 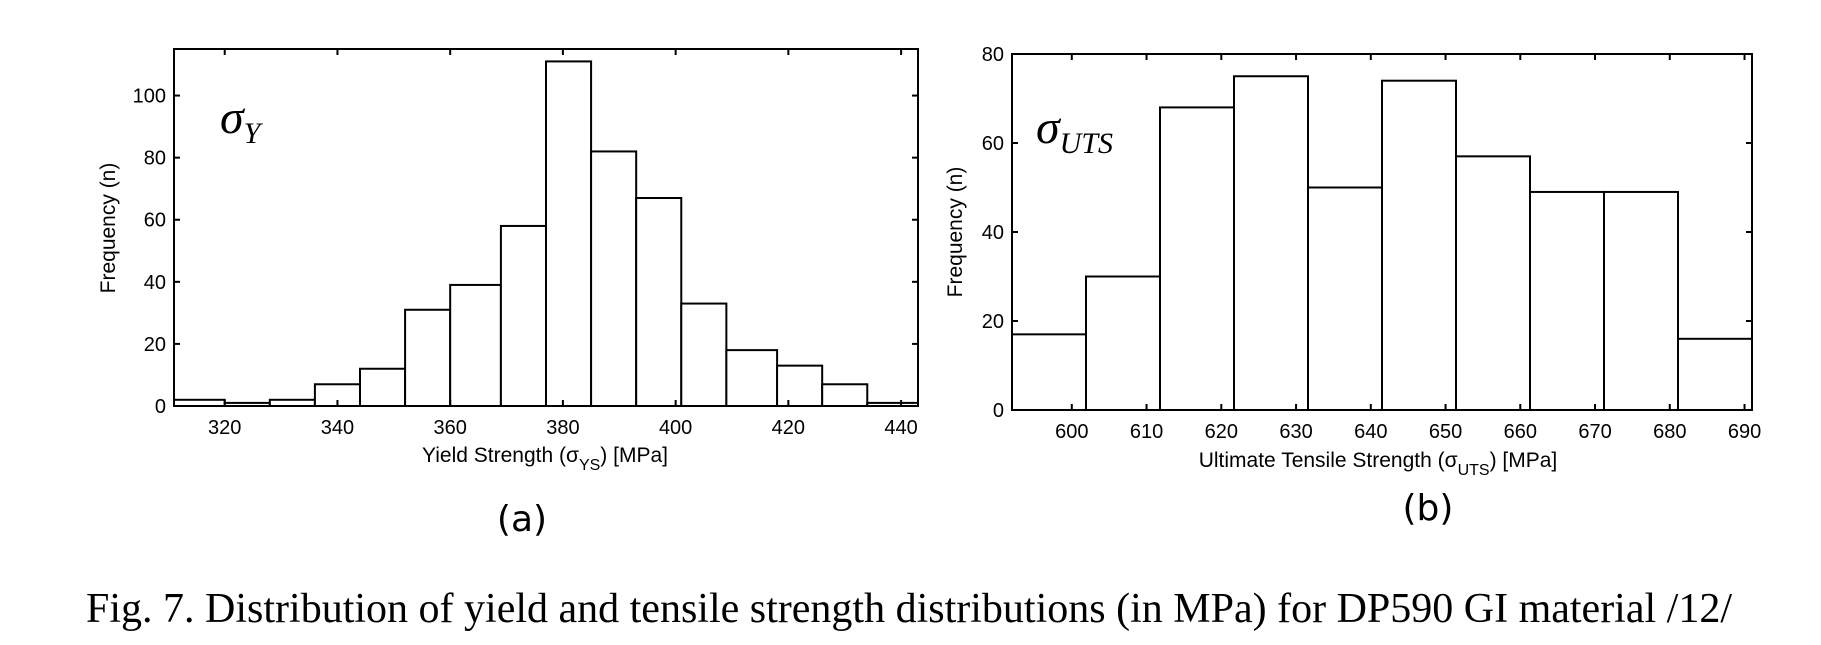 I want to click on x-tick-label: 690, so click(x=1744, y=432).